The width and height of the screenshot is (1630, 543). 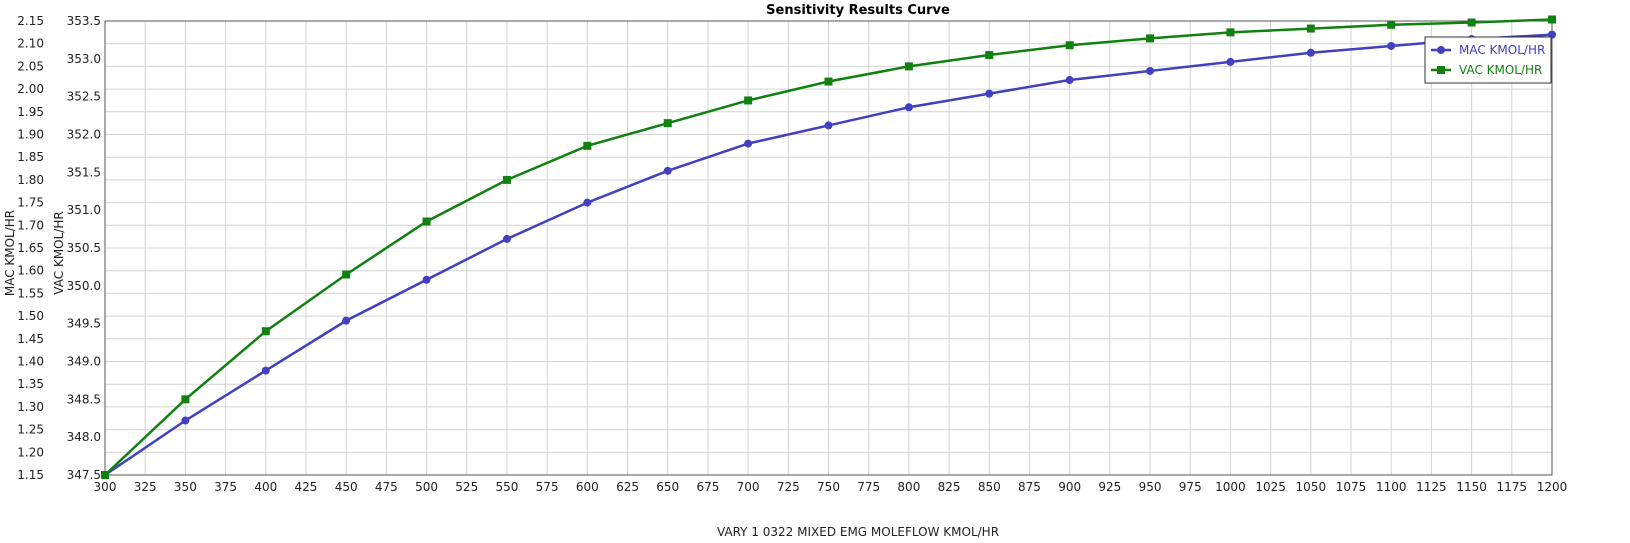 What do you see at coordinates (84, 324) in the screenshot?
I see `y-tick-label-vac: 349.5` at bounding box center [84, 324].